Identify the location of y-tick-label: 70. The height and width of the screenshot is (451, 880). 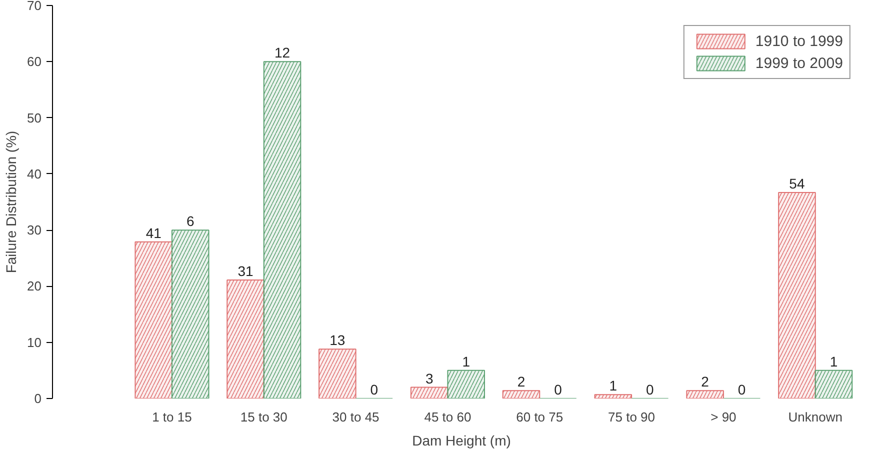
(34, 6).